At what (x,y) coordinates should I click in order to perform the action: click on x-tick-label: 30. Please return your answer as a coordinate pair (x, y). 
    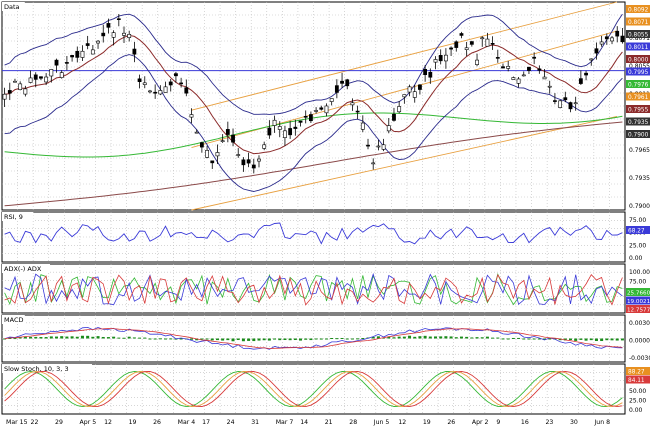
    Looking at the image, I should click on (574, 422).